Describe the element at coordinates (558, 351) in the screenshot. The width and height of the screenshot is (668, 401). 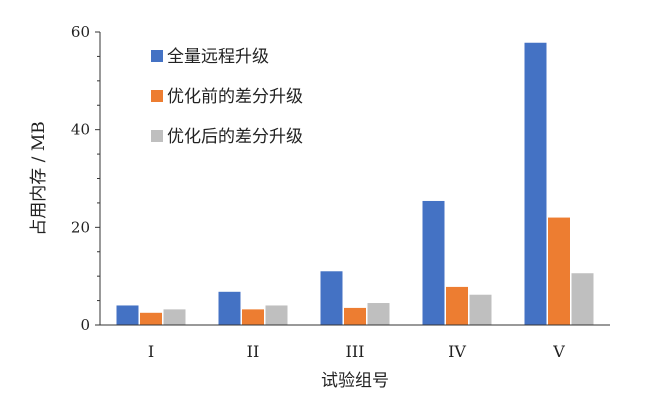
I see `x-tick-label: V` at that location.